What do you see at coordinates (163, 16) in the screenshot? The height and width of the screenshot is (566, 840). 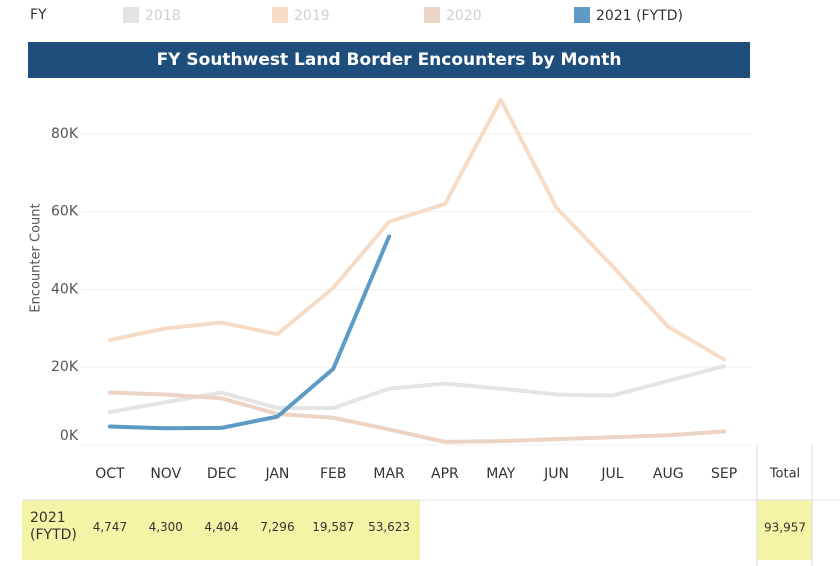 I see `legend-label: 2018` at bounding box center [163, 16].